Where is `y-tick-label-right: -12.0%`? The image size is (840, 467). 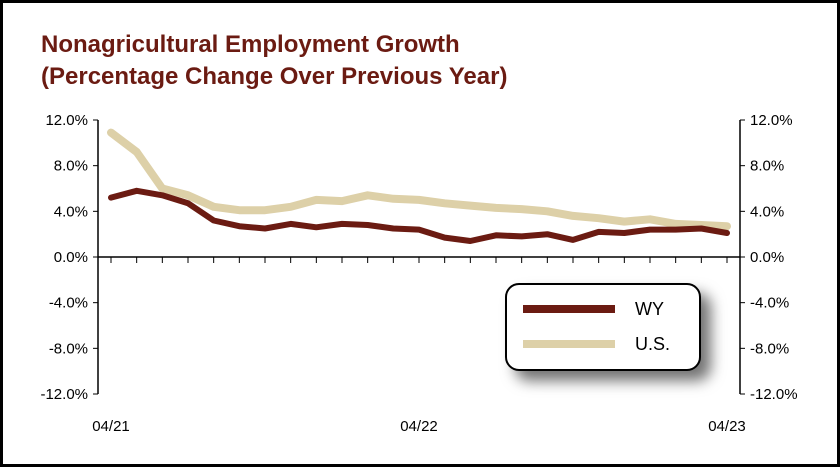 y-tick-label-right: -12.0% is located at coordinates (774, 394).